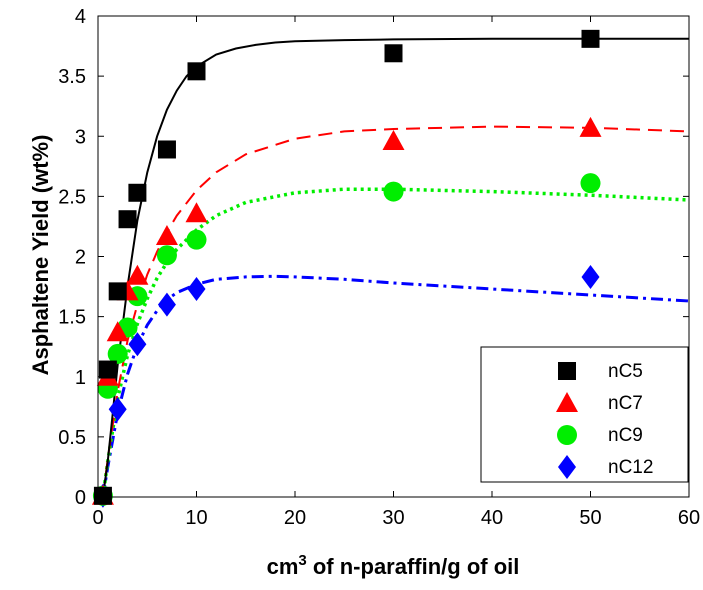  Describe the element at coordinates (80, 17) in the screenshot. I see `y-tick-label: 4` at that location.